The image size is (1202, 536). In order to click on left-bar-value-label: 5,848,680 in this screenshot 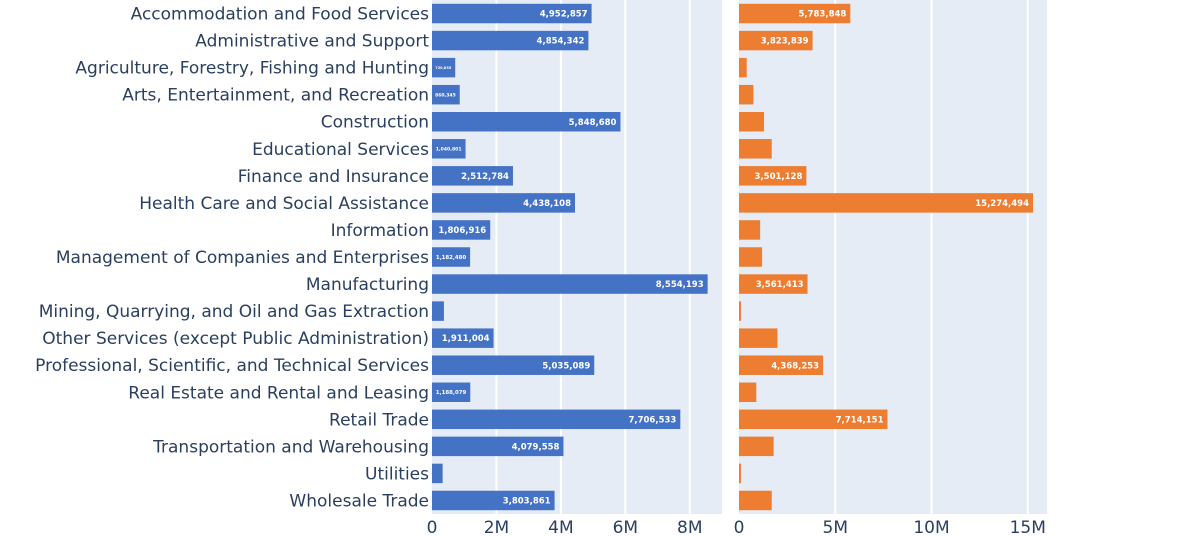, I will do `click(593, 123)`.